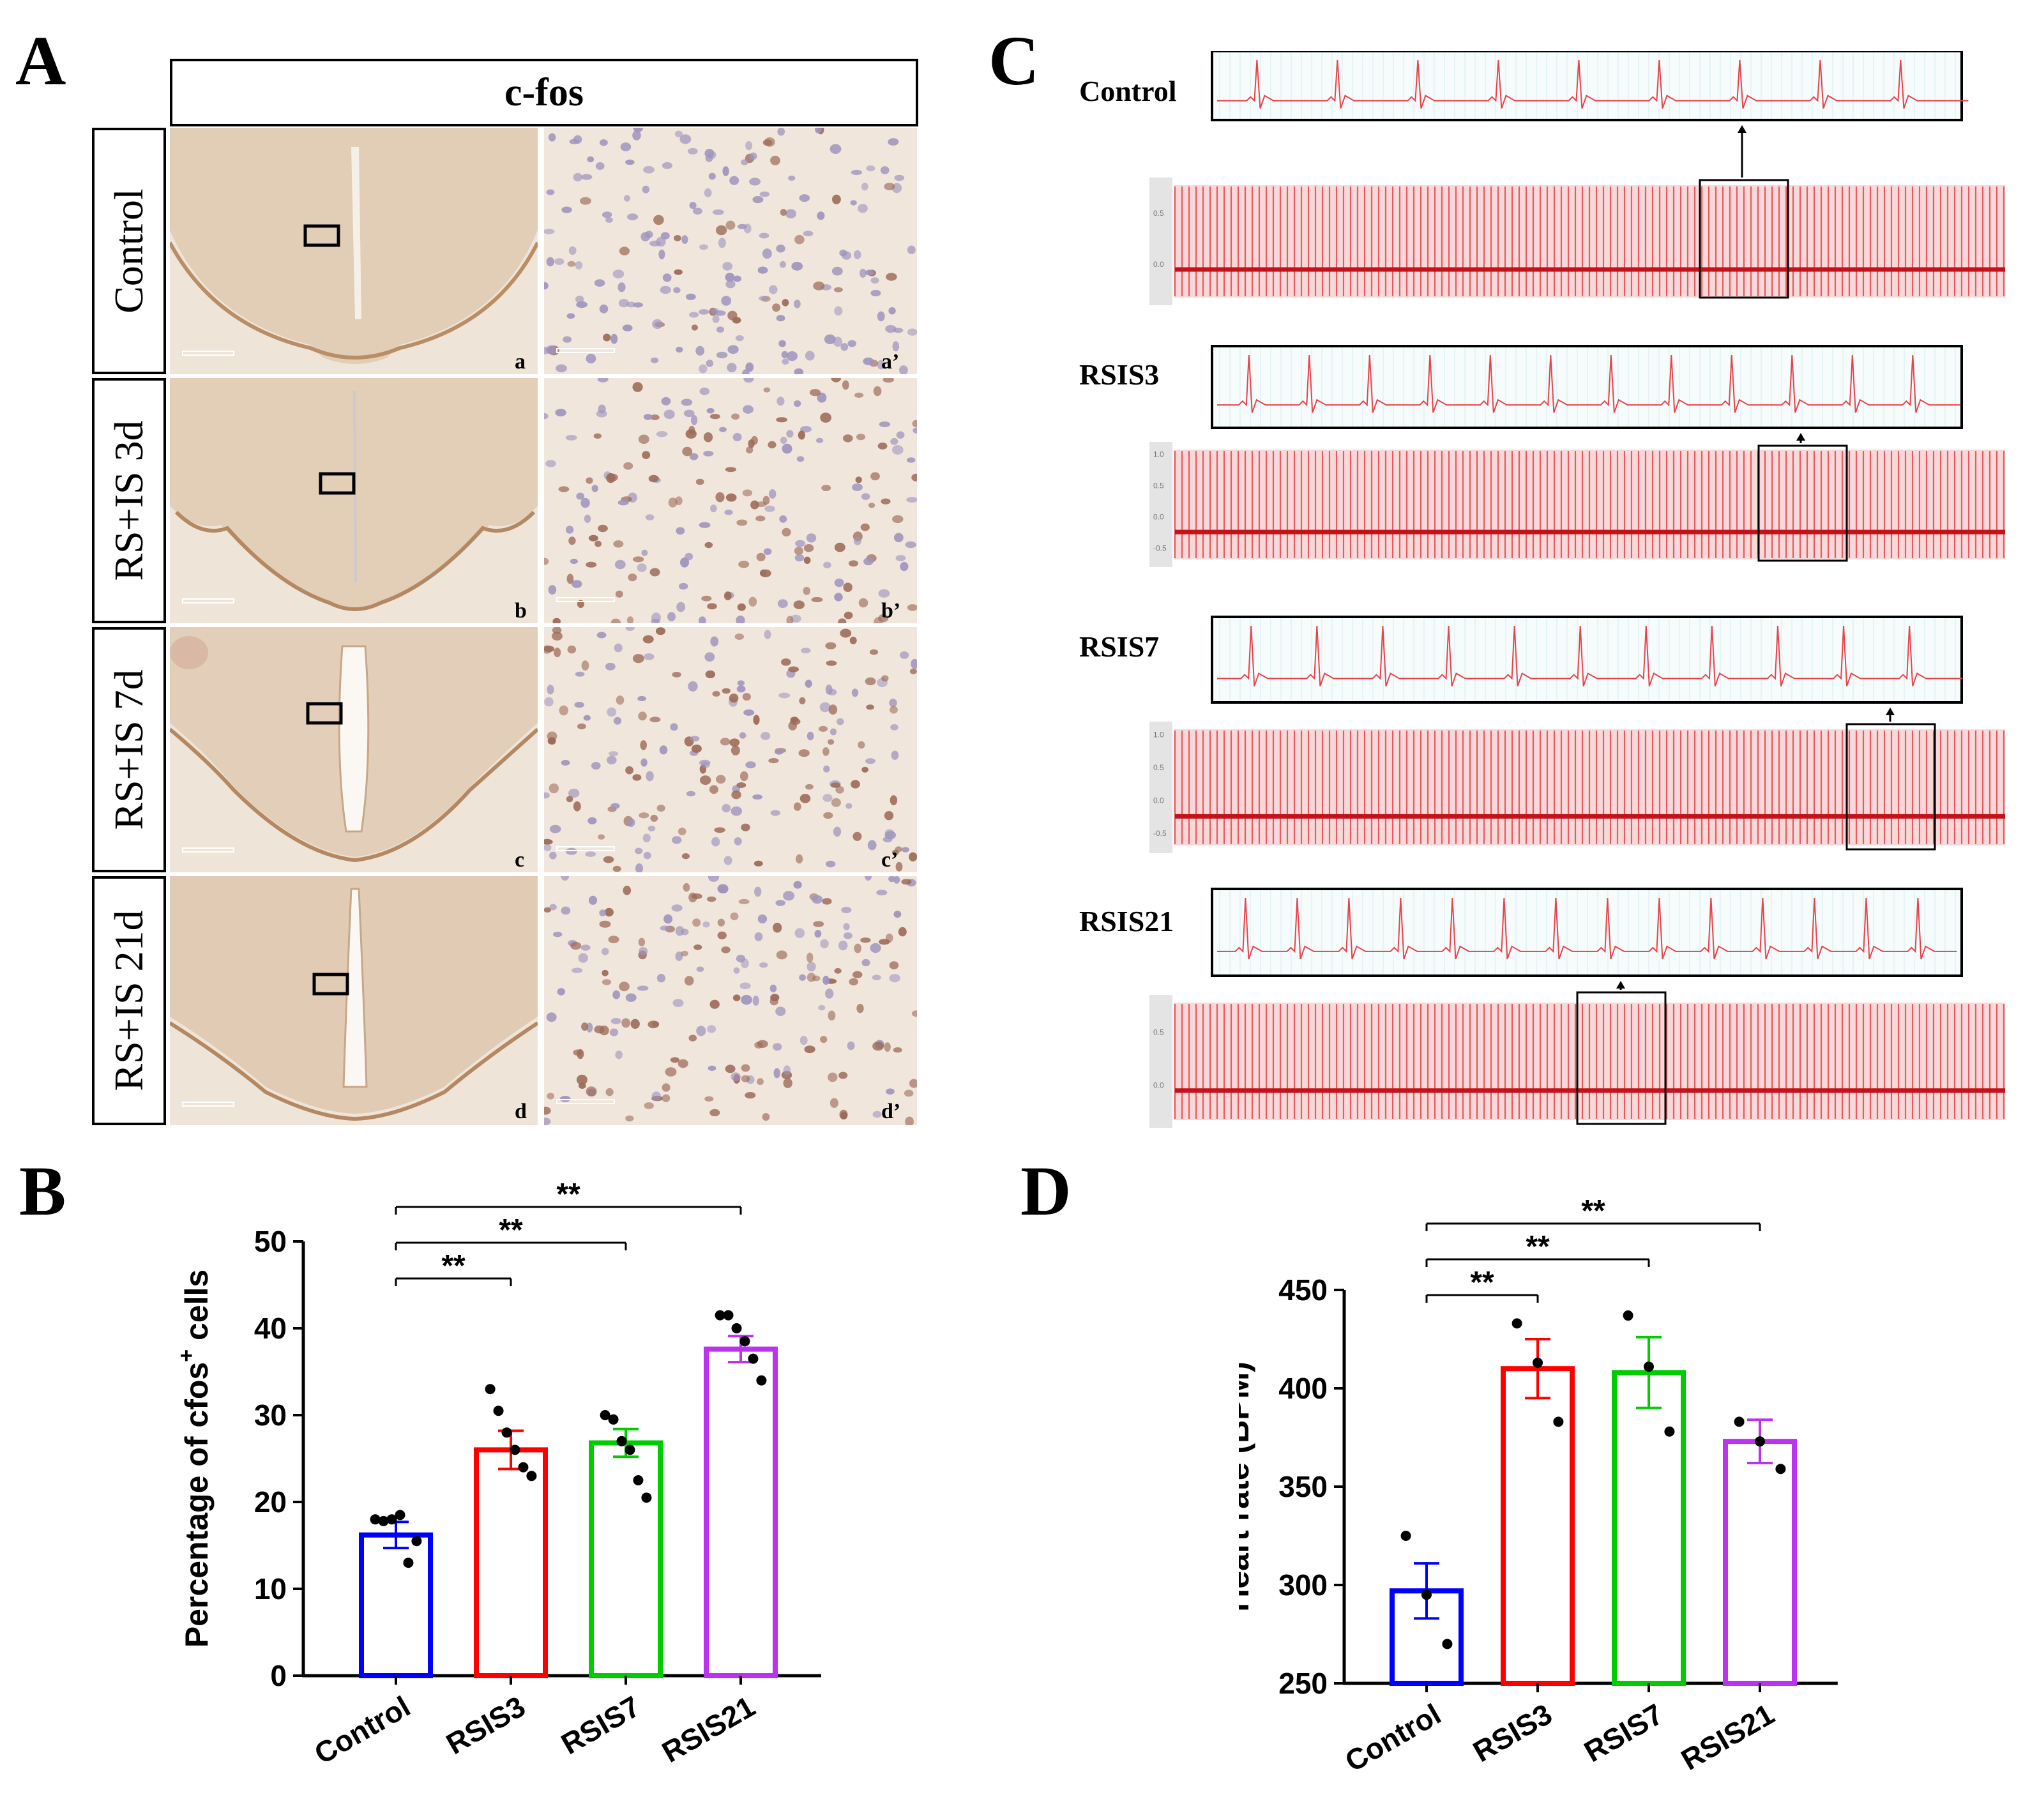 This screenshot has height=1820, width=2023. What do you see at coordinates (354, 1000) in the screenshot?
I see `tissue-overview-d` at bounding box center [354, 1000].